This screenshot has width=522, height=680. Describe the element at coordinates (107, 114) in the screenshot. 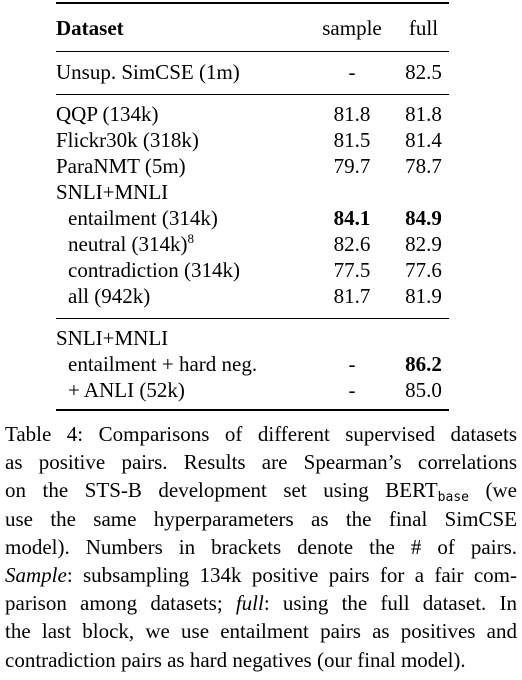

I see `dataset-name: QQP (134k)` at that location.